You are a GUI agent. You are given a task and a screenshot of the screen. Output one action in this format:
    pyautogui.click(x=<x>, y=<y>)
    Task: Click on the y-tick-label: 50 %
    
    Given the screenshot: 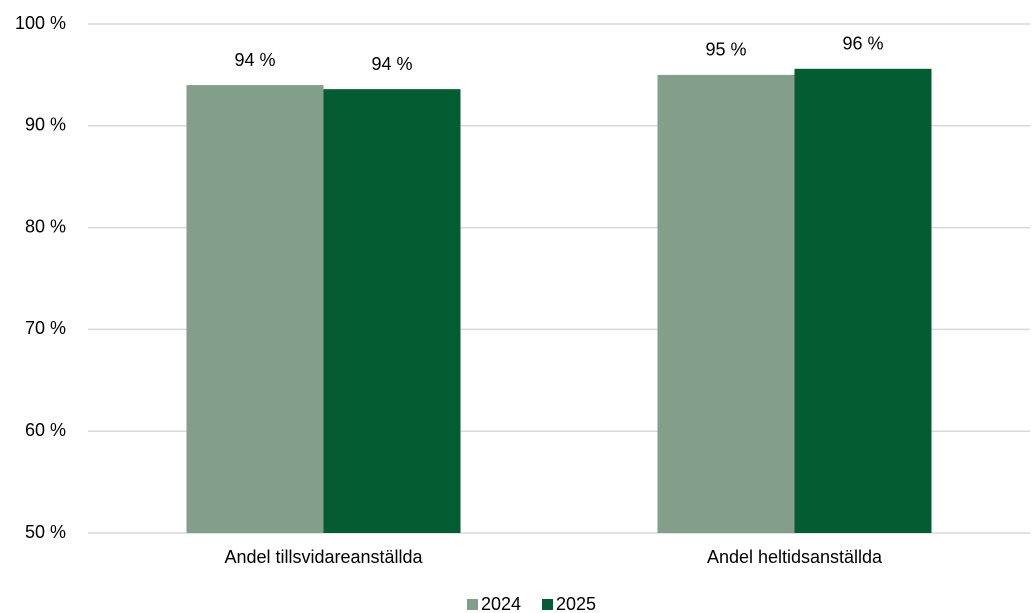 What is the action you would take?
    pyautogui.click(x=45, y=532)
    